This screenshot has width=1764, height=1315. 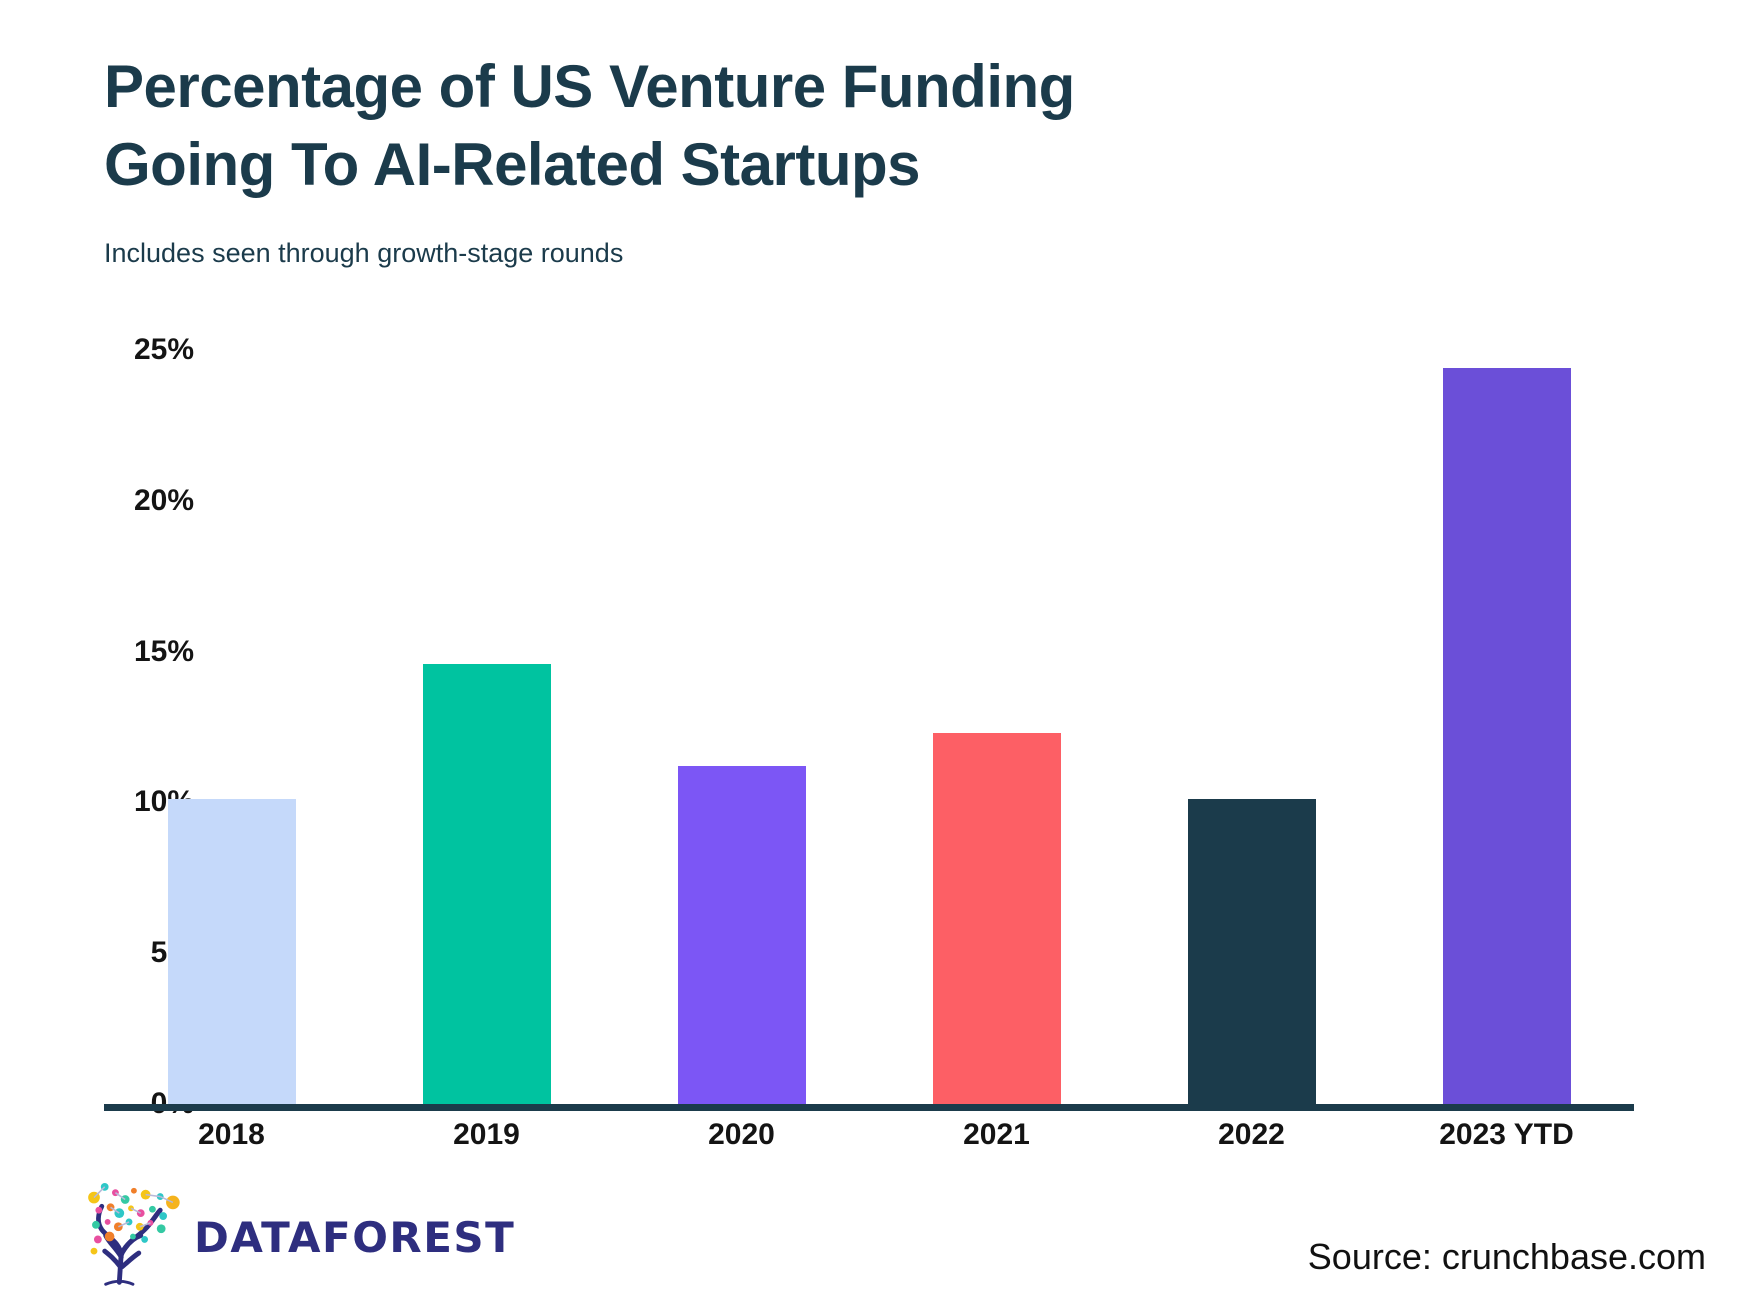 What do you see at coordinates (1506, 1256) in the screenshot?
I see `source-attribution: Source: crunchbase.com` at bounding box center [1506, 1256].